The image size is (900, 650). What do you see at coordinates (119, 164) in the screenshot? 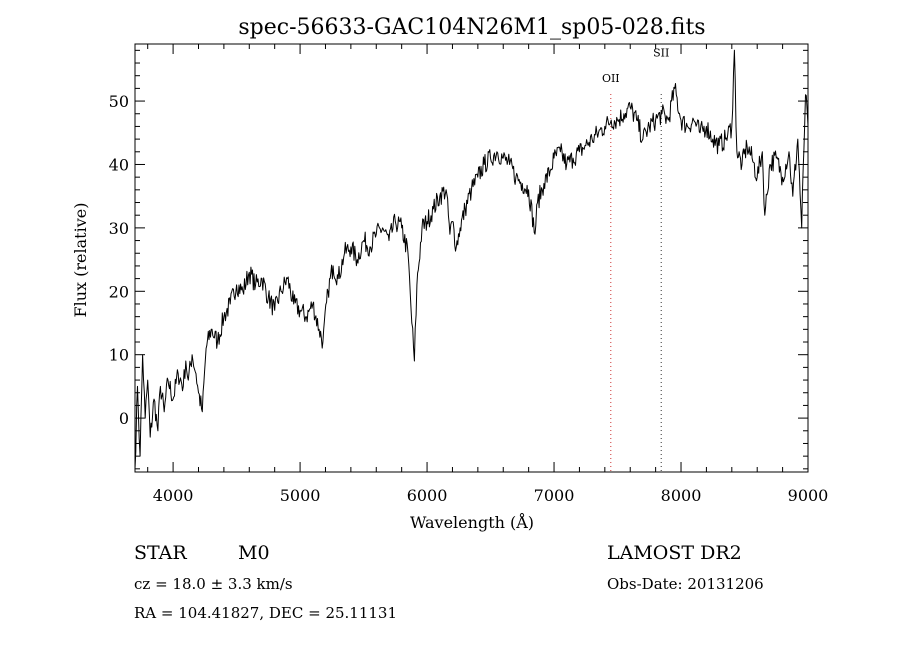
I see `y-tick-label: 40` at bounding box center [119, 164].